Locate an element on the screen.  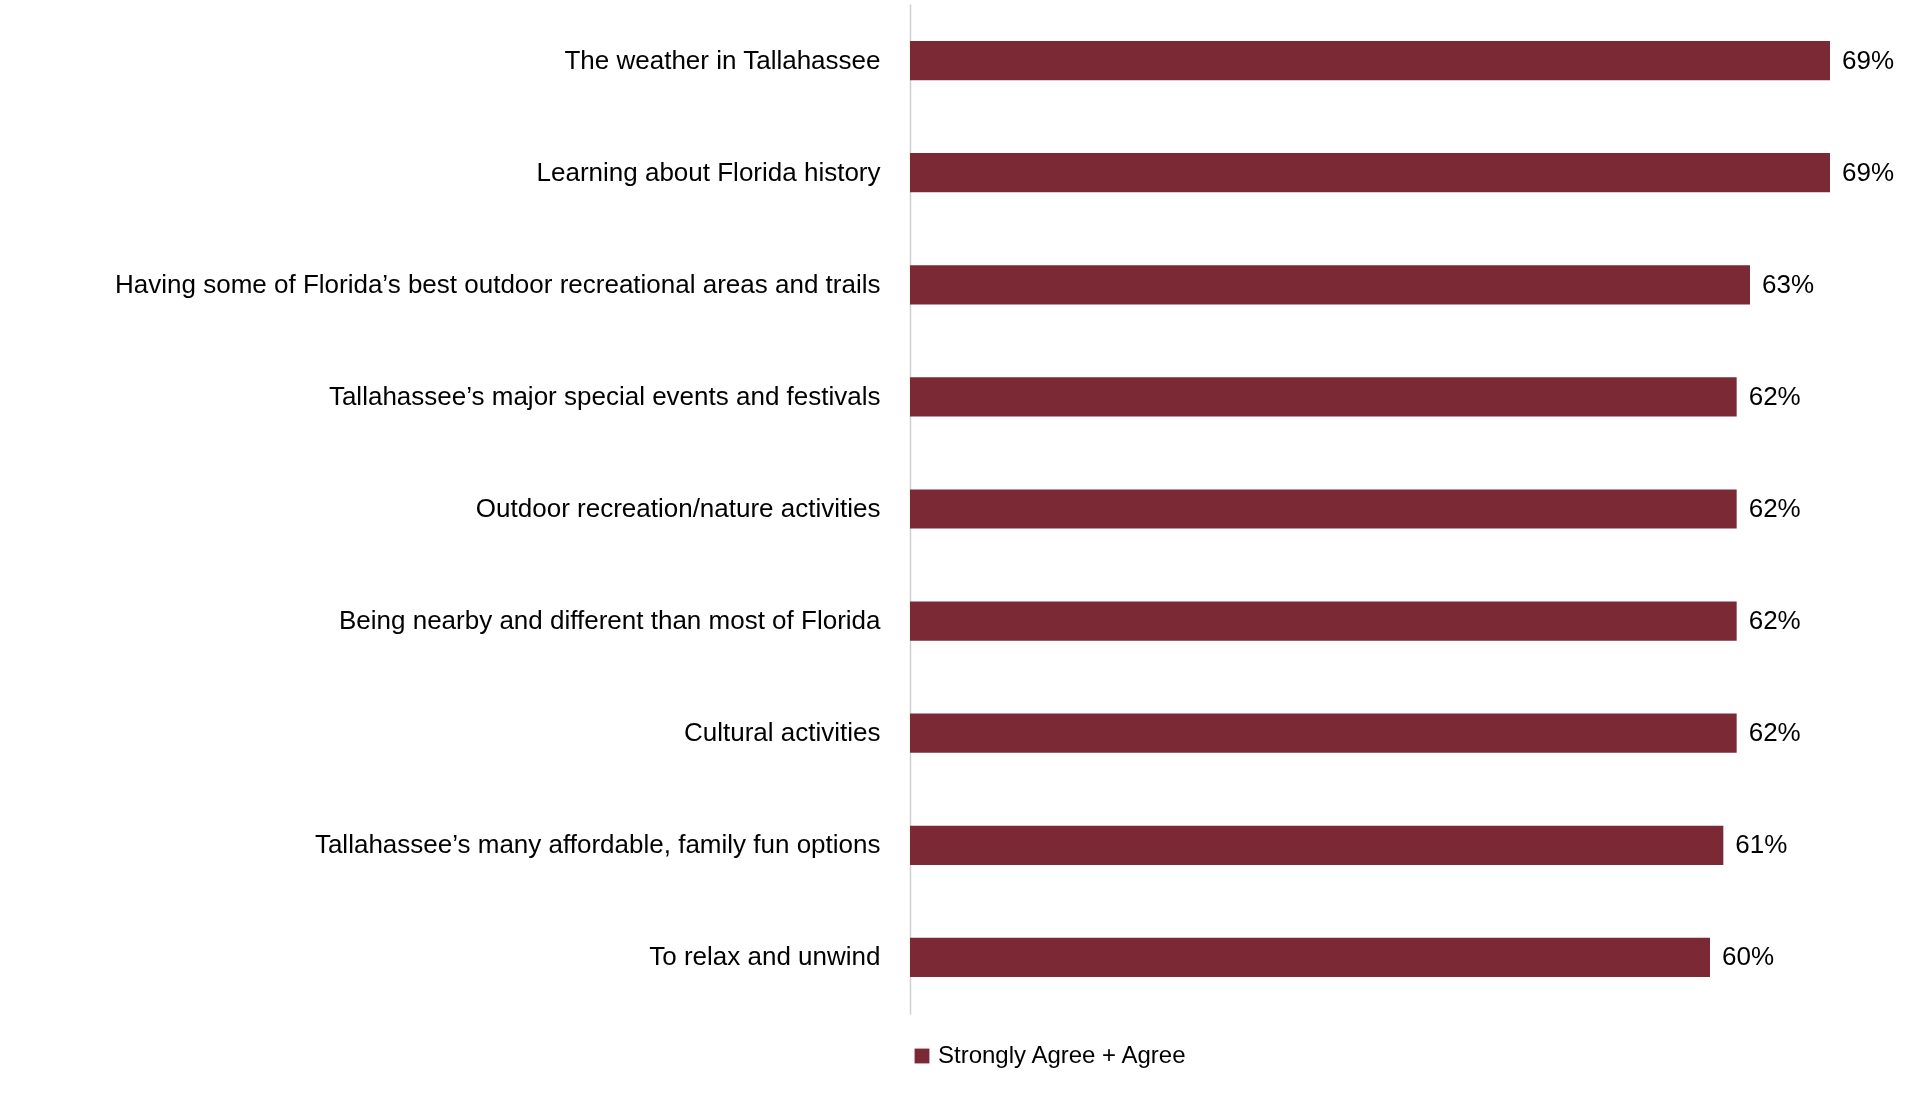
y-tick-label: Having some of Florida’s best outdoor recreational areas and trails is located at coordinates (498, 283).